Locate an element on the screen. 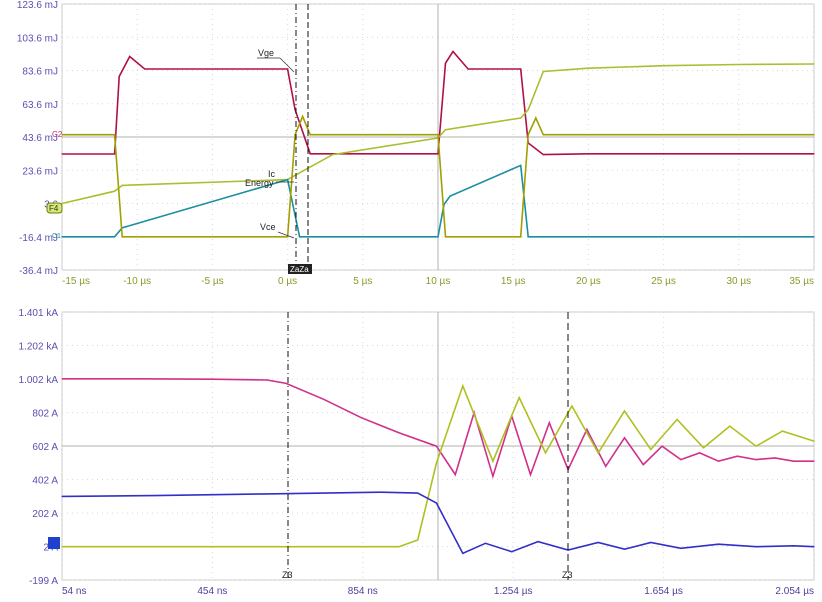 This screenshot has width=822, height=602. x-tick-label: 0 µs is located at coordinates (287, 281).